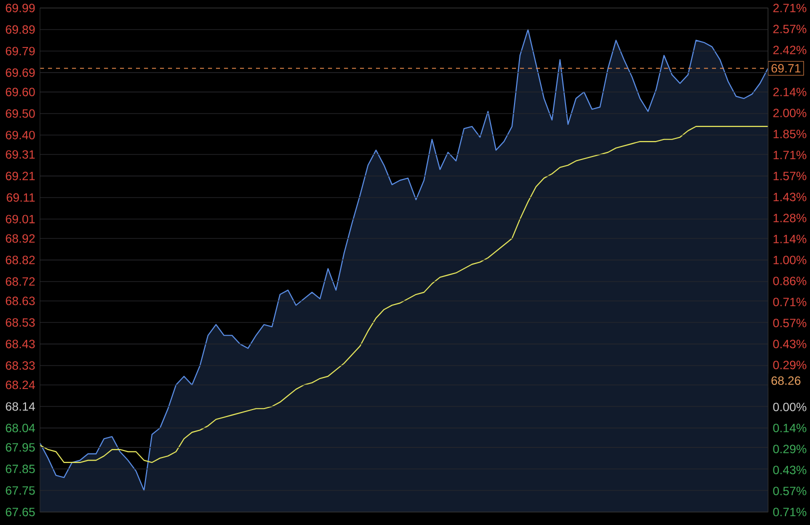 The height and width of the screenshot is (525, 810). Describe the element at coordinates (20, 238) in the screenshot. I see `y-tick-label: 68.92` at that location.